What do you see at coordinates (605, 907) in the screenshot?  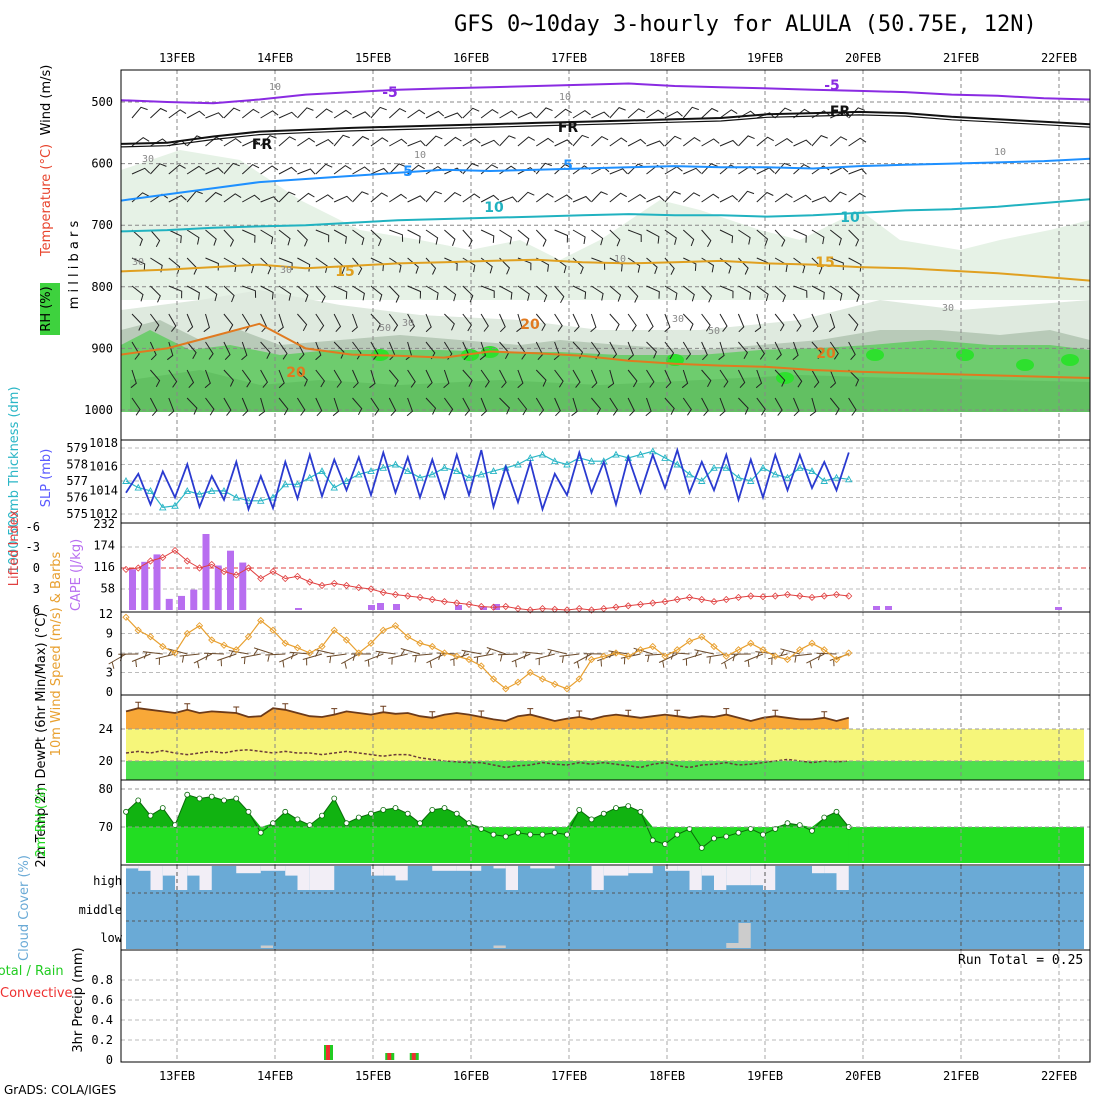 I see `cloud-background` at bounding box center [605, 907].